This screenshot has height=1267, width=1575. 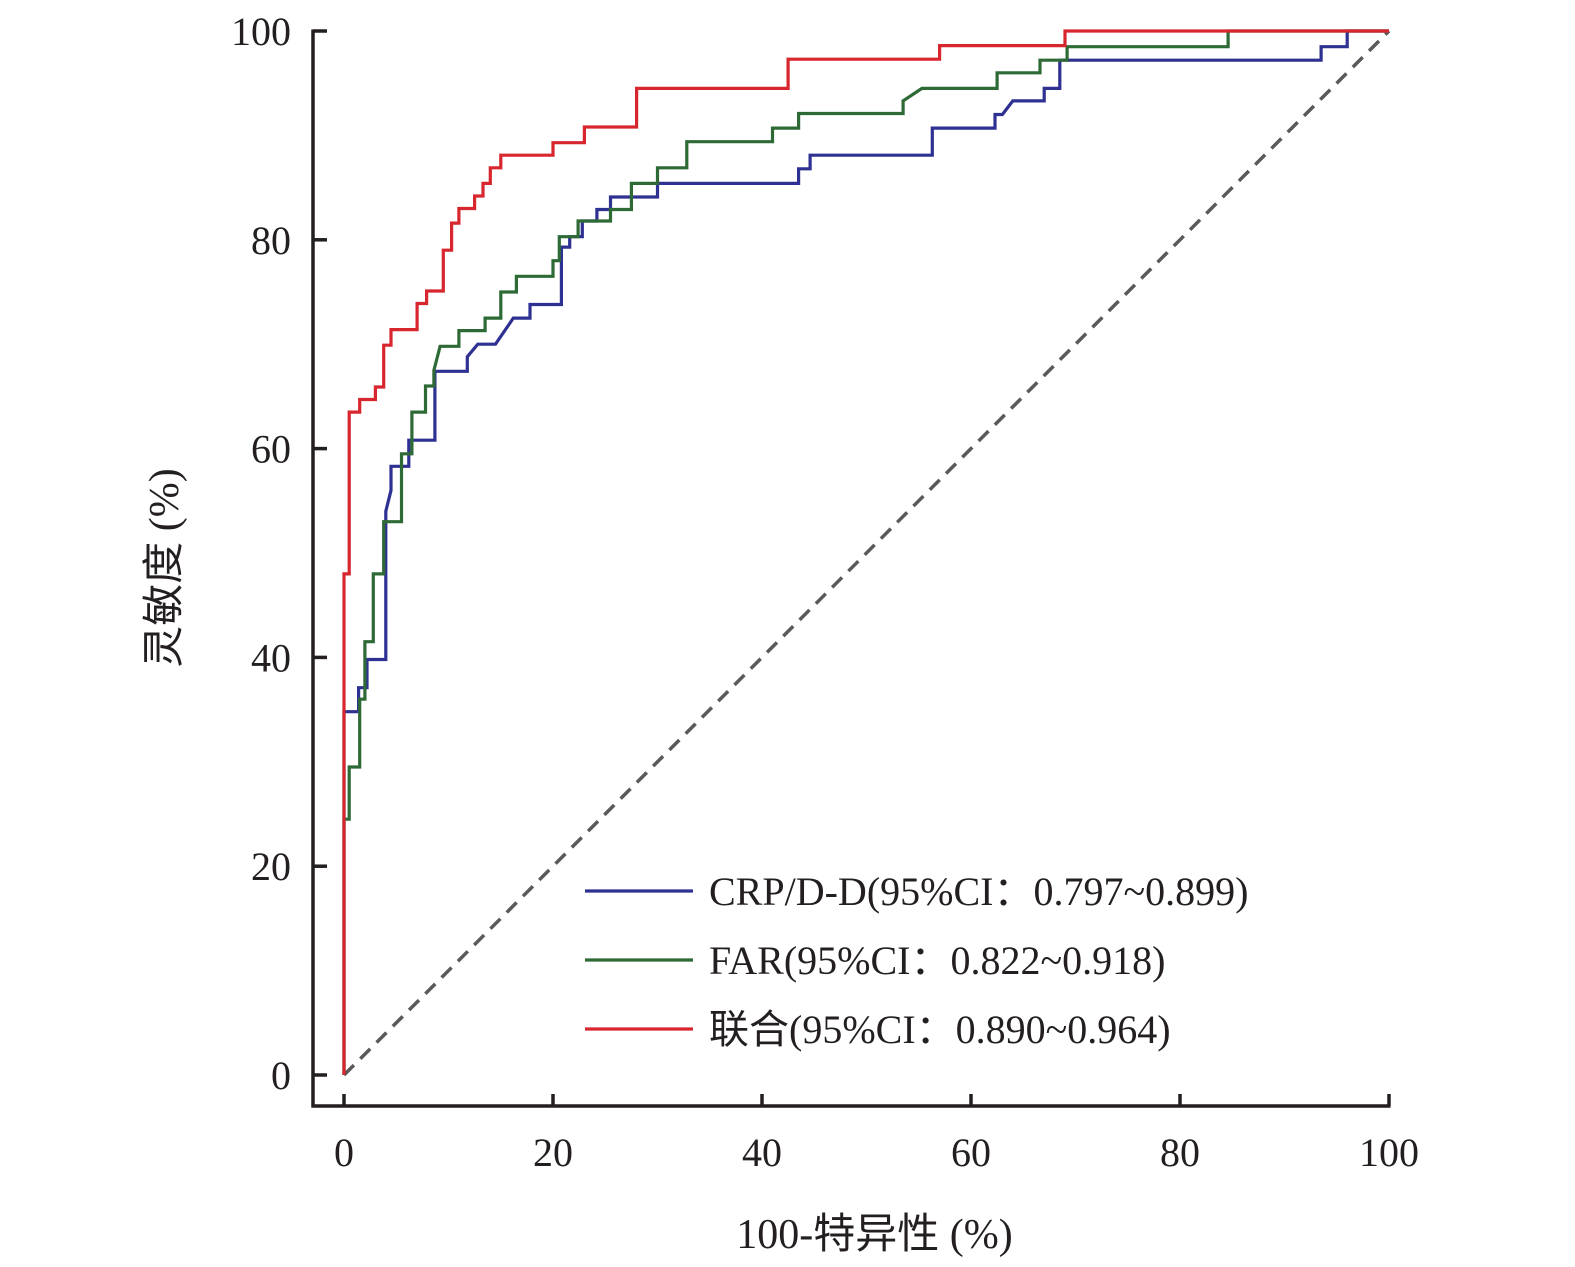 I want to click on x-axis-title: 100-特异性 (%), so click(x=874, y=1235).